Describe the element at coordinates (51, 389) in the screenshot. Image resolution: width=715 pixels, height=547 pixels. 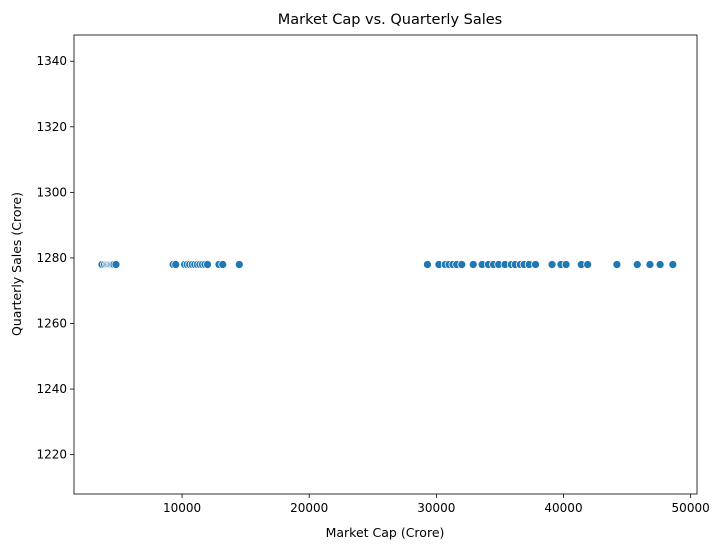
I see `y-tick-label: 1240` at that location.